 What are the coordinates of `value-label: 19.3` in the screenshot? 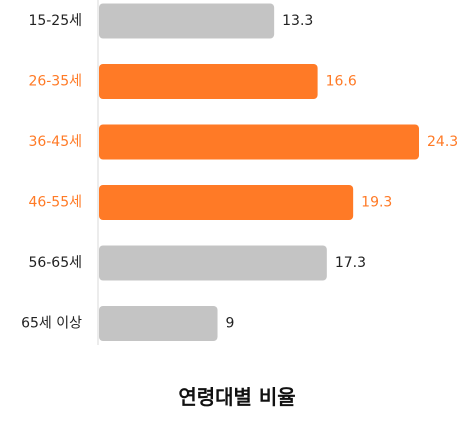 It's located at (376, 203).